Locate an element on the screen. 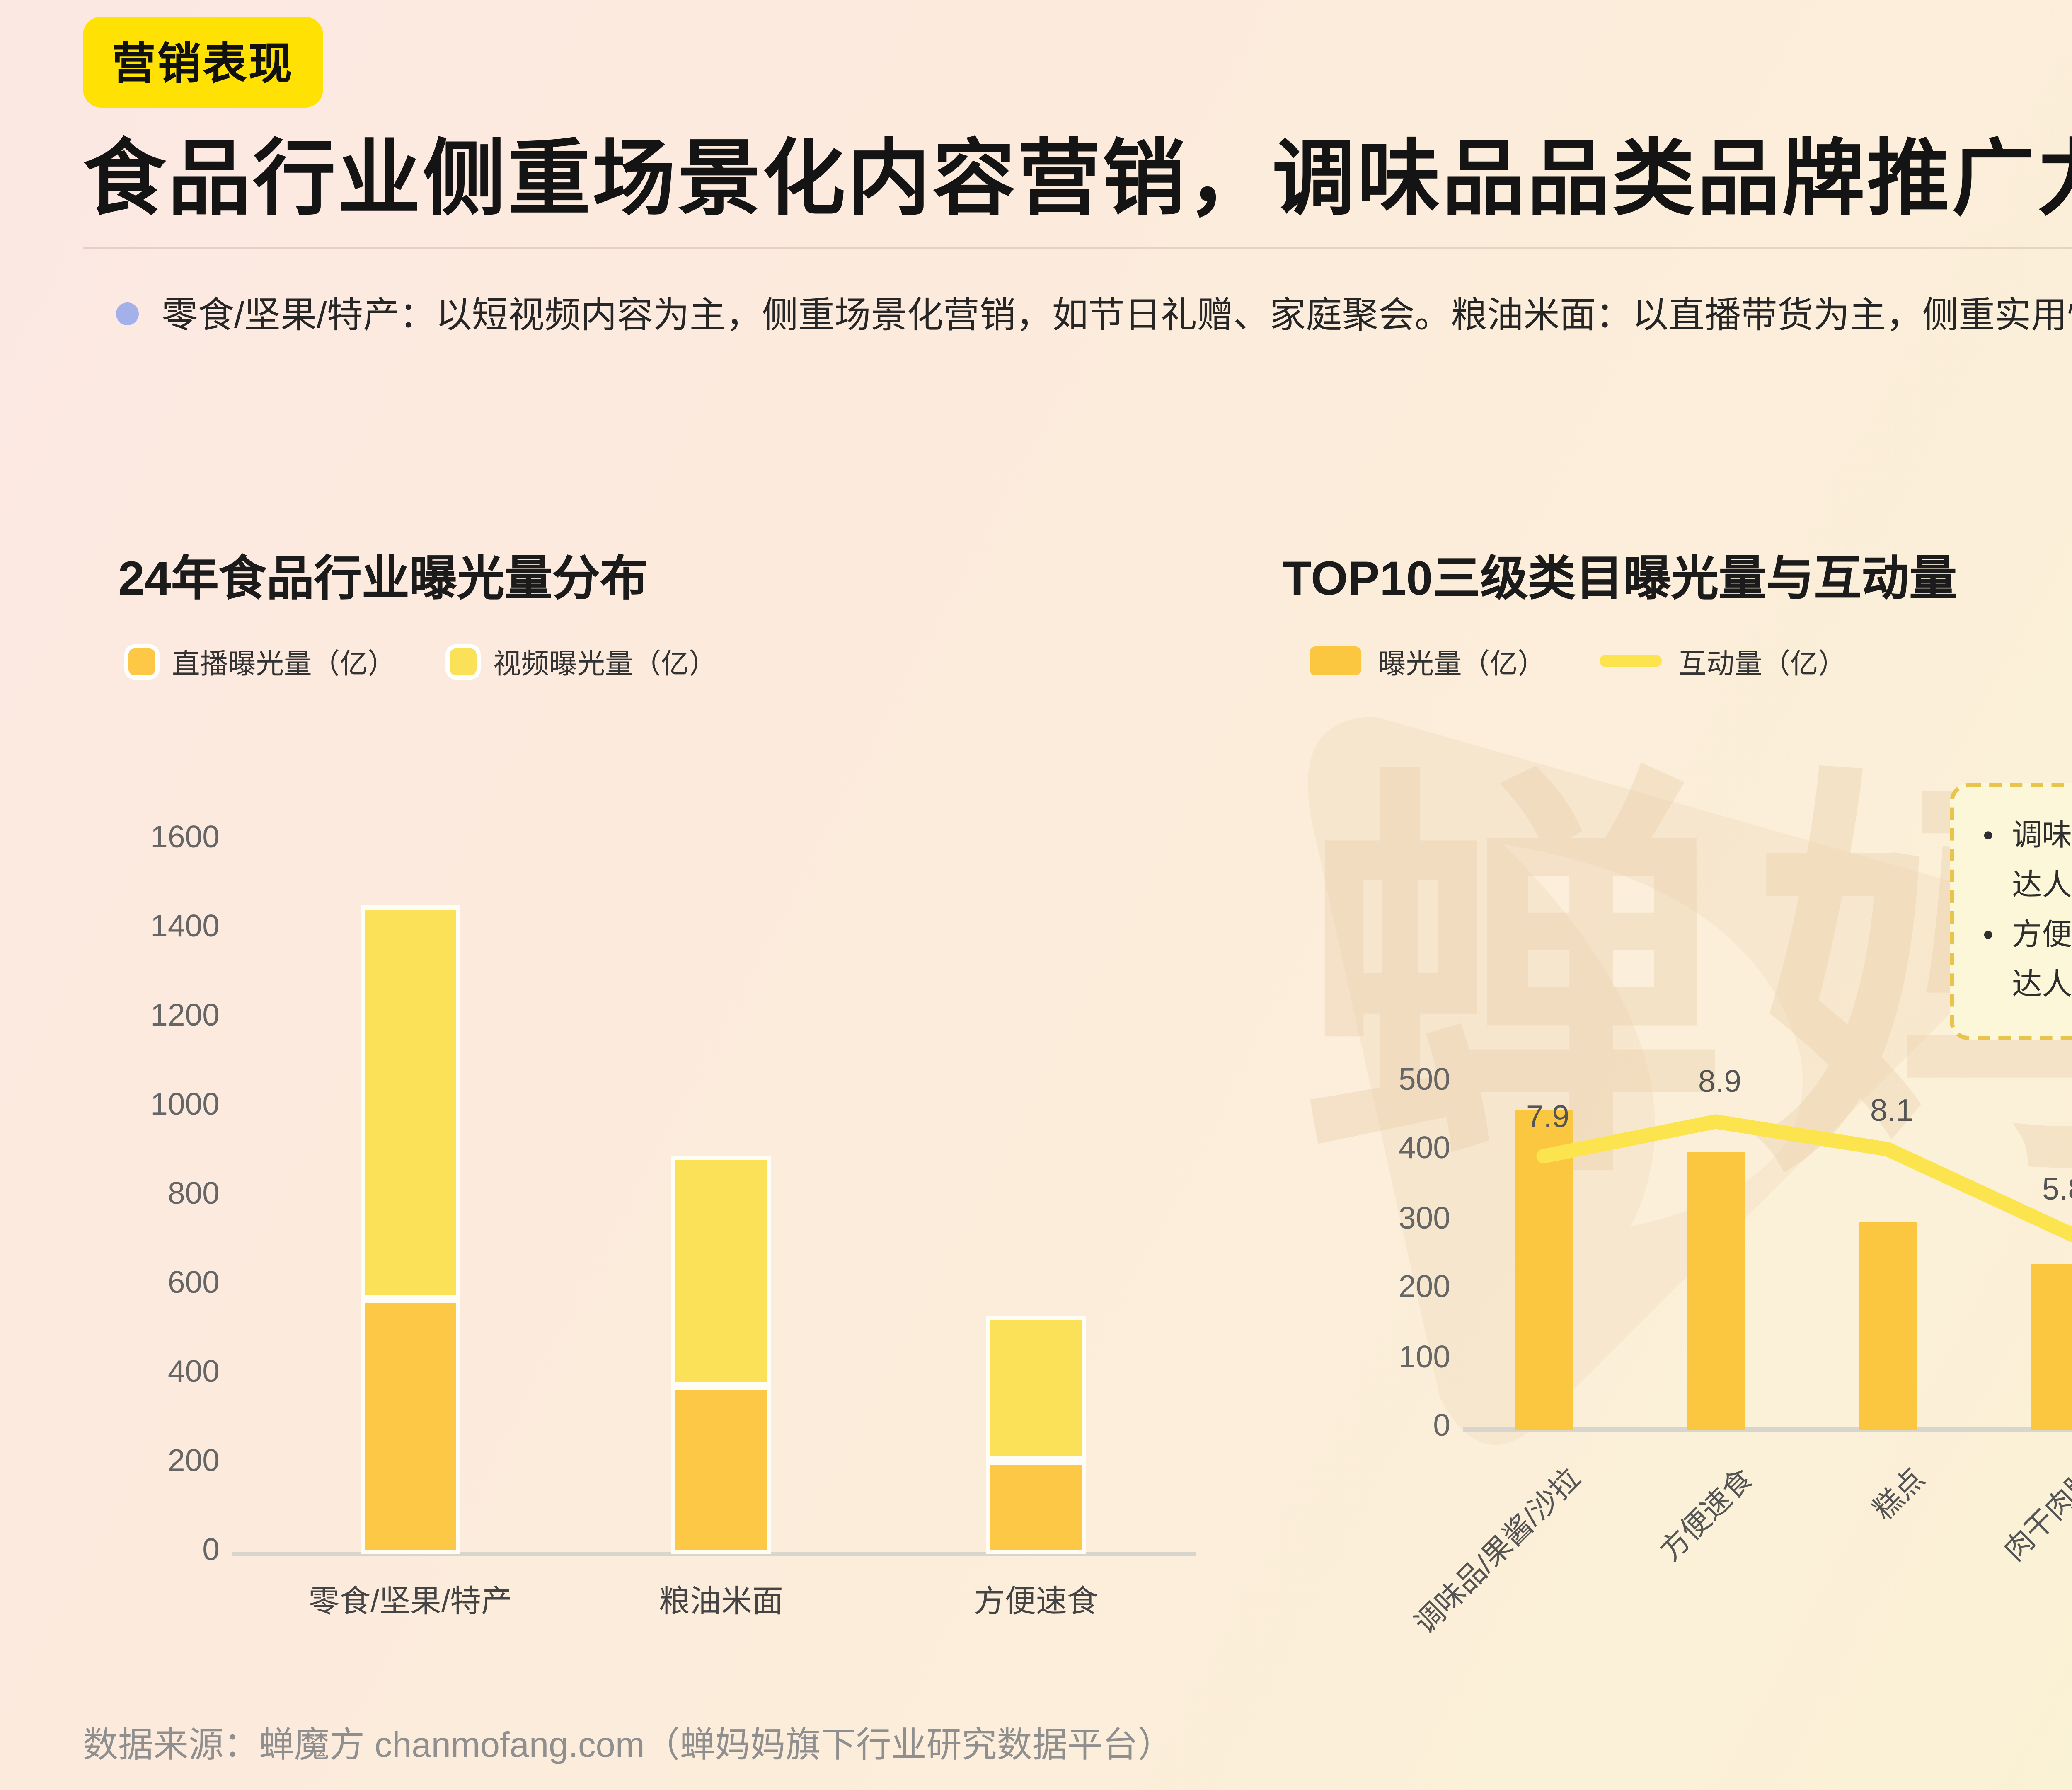  legend-item: 直播曝光量（亿） is located at coordinates (262, 661).